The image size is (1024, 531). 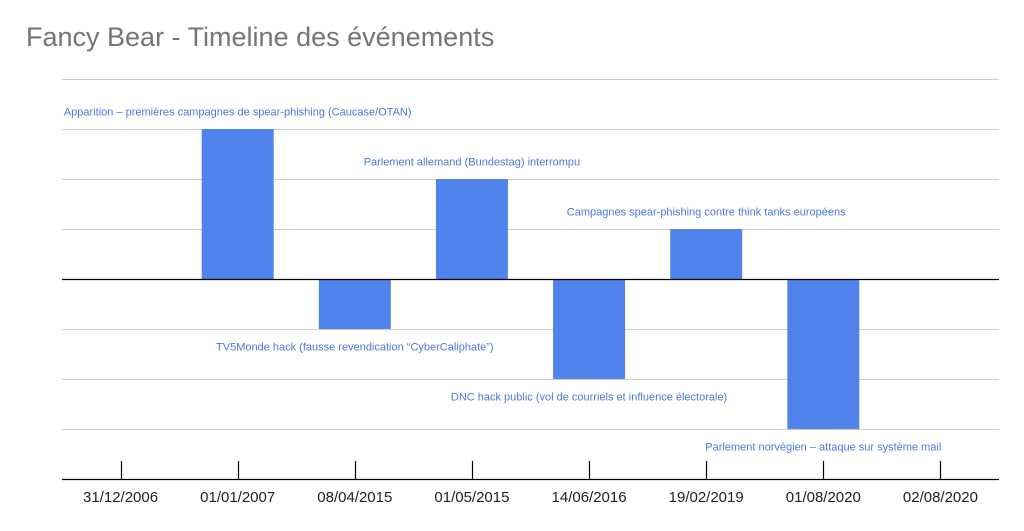 I want to click on x-tick-label: 02/08/2020, so click(x=940, y=497).